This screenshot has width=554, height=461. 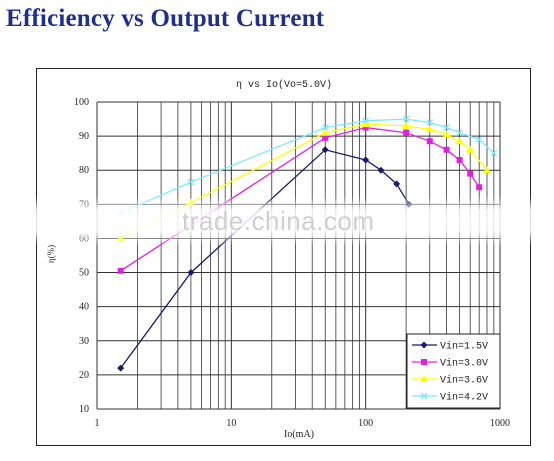 What do you see at coordinates (365, 423) in the screenshot?
I see `x-tick-label: 100` at bounding box center [365, 423].